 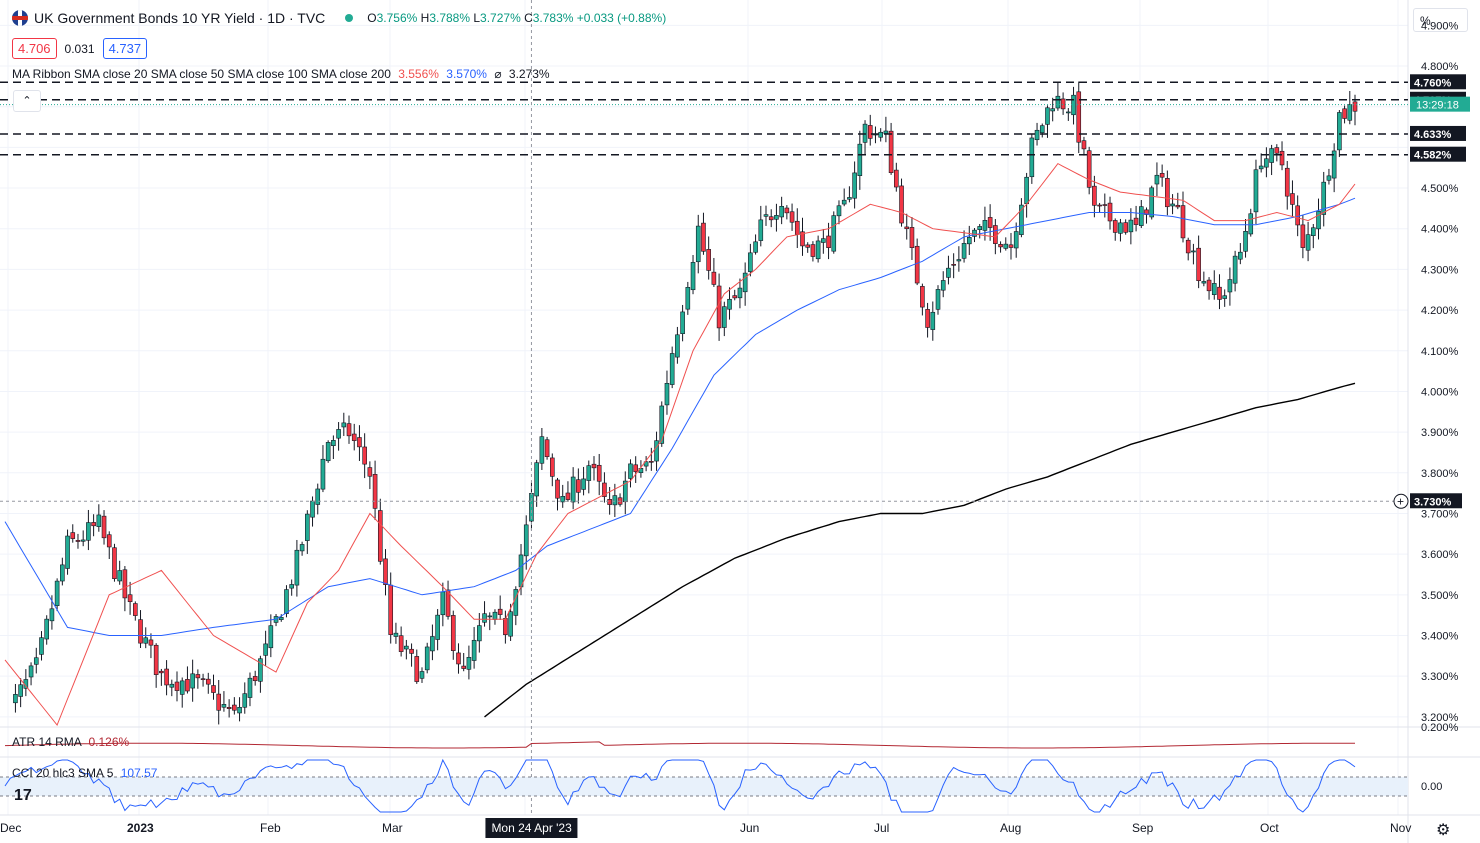 I want to click on currency-selector: %, so click(x=1440, y=20).